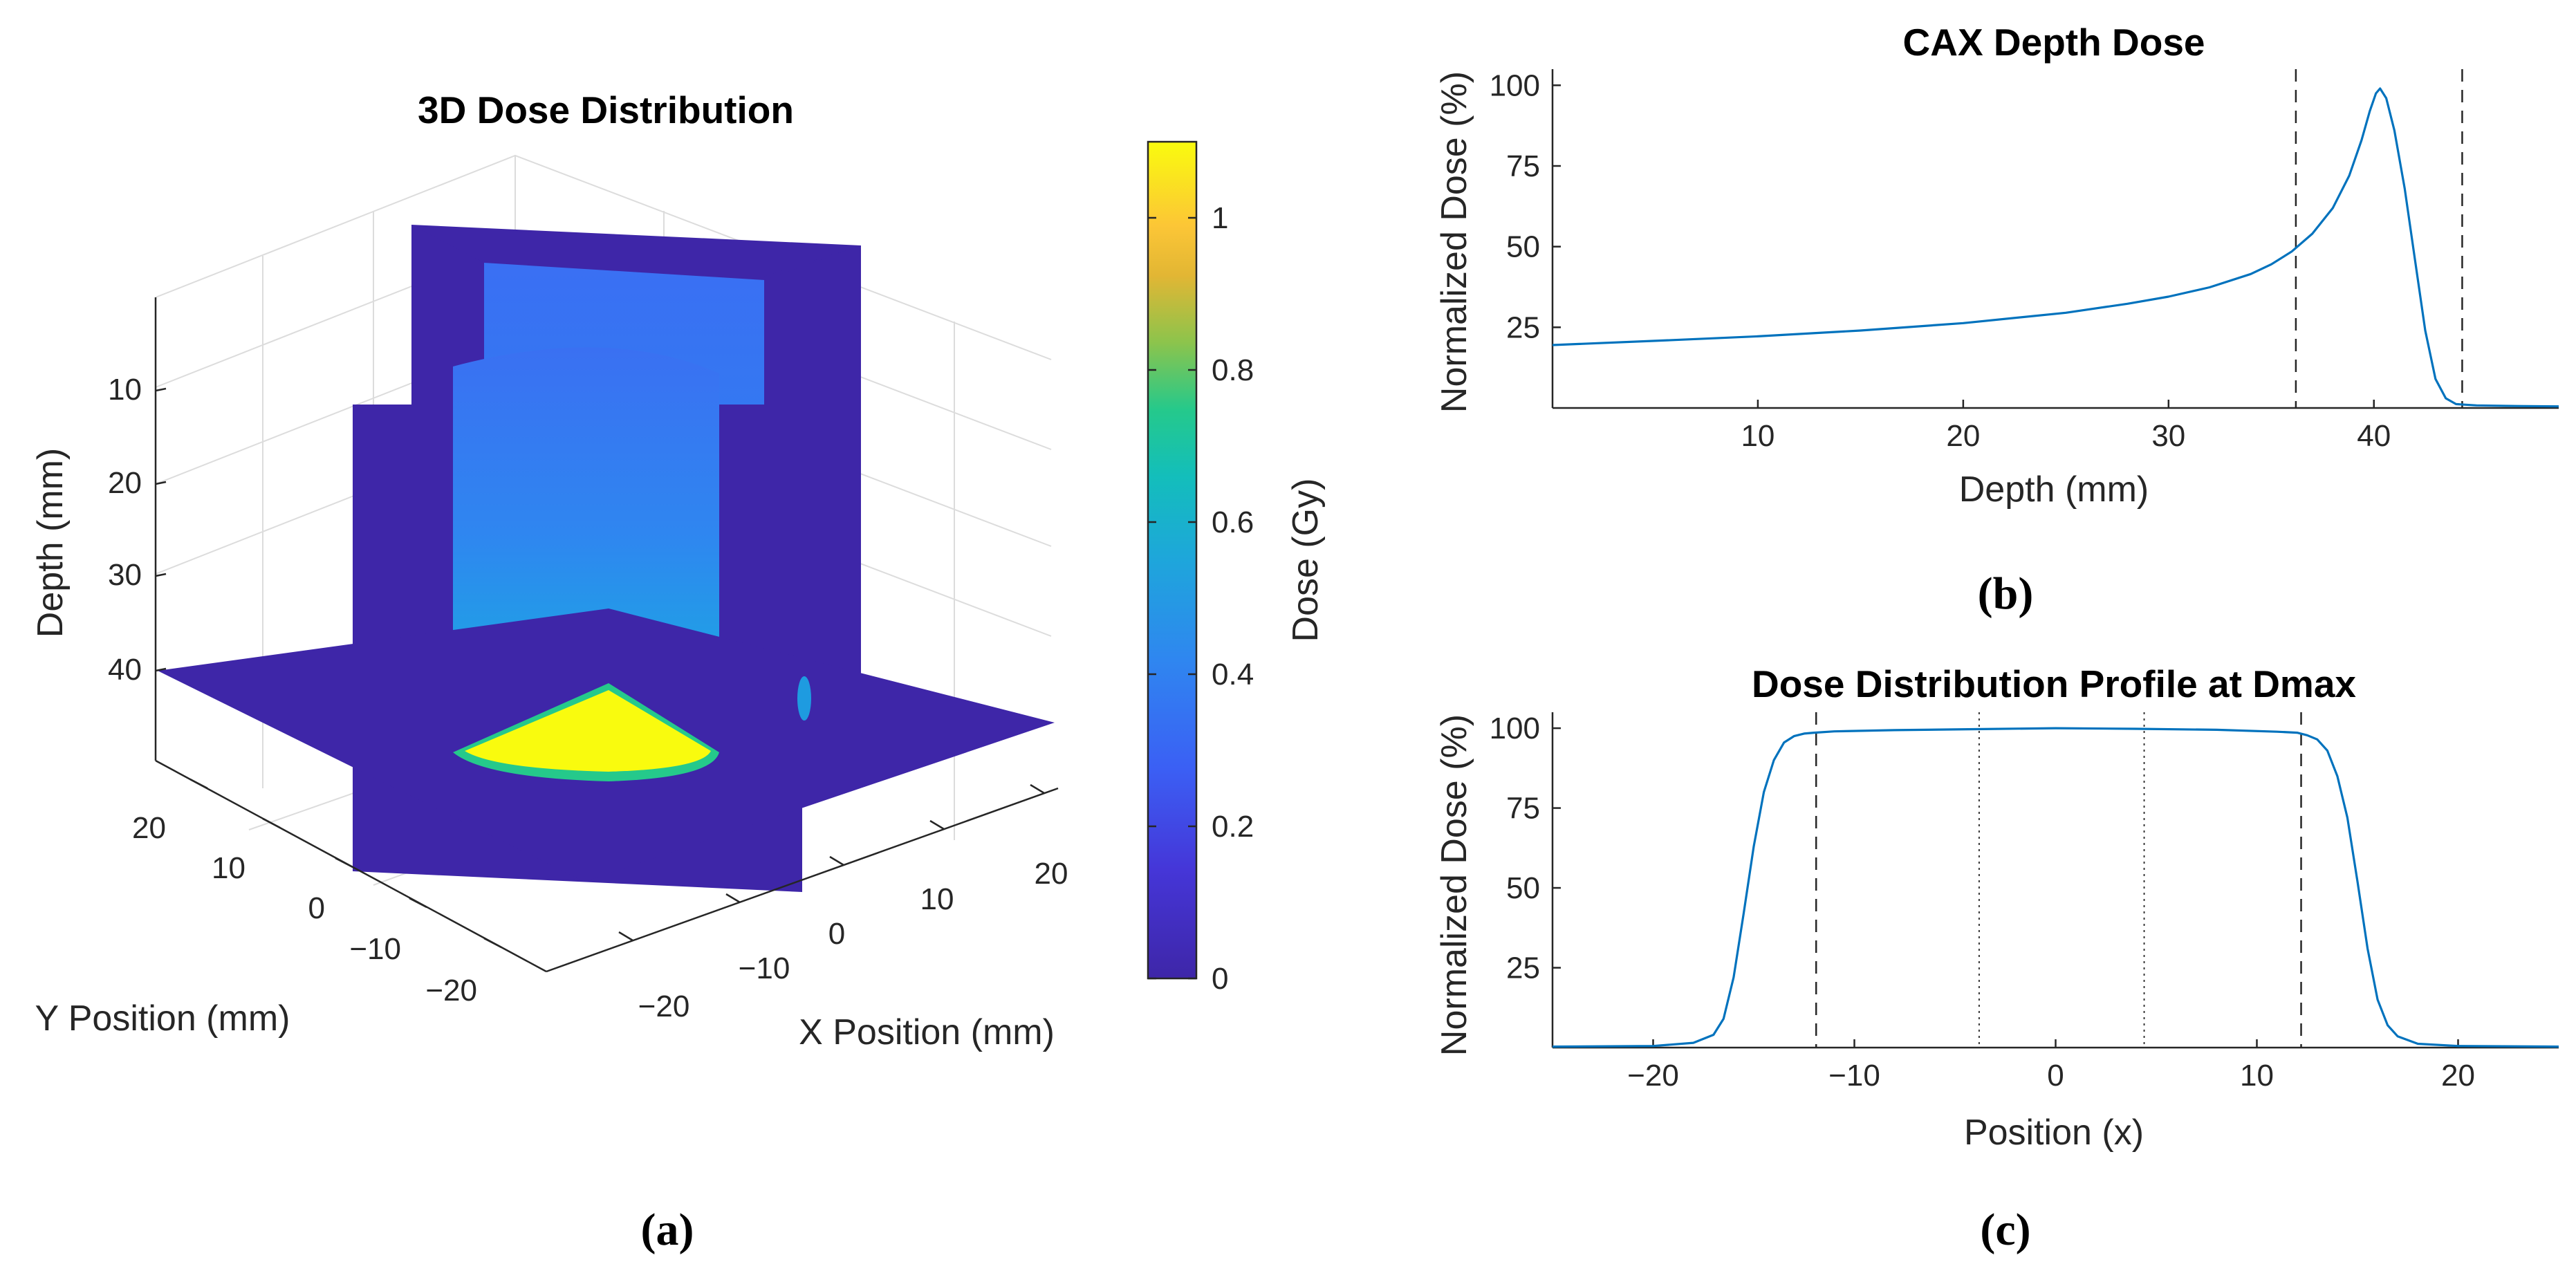 The height and width of the screenshot is (1282, 2576). What do you see at coordinates (229, 868) in the screenshot?
I see `panel-a-ytick: 10` at bounding box center [229, 868].